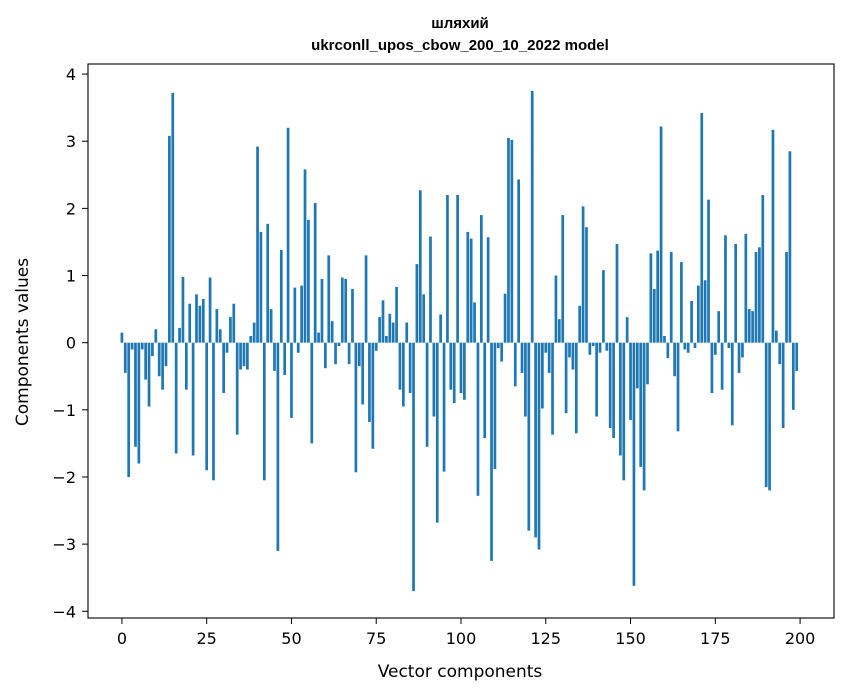 The image size is (847, 696). I want to click on x-tick-label: 175, so click(715, 638).